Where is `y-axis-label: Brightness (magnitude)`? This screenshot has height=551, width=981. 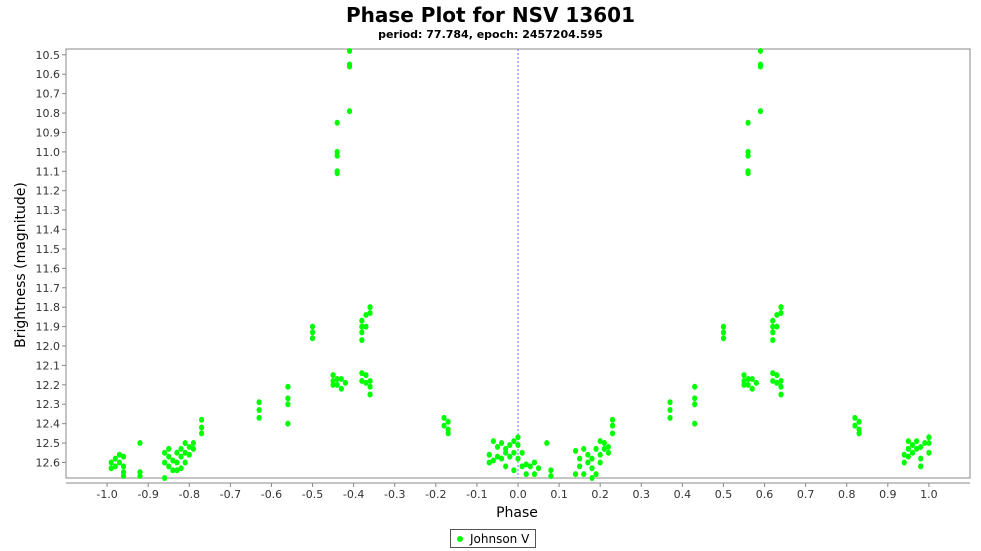 y-axis-label: Brightness (magnitude) is located at coordinates (21, 265).